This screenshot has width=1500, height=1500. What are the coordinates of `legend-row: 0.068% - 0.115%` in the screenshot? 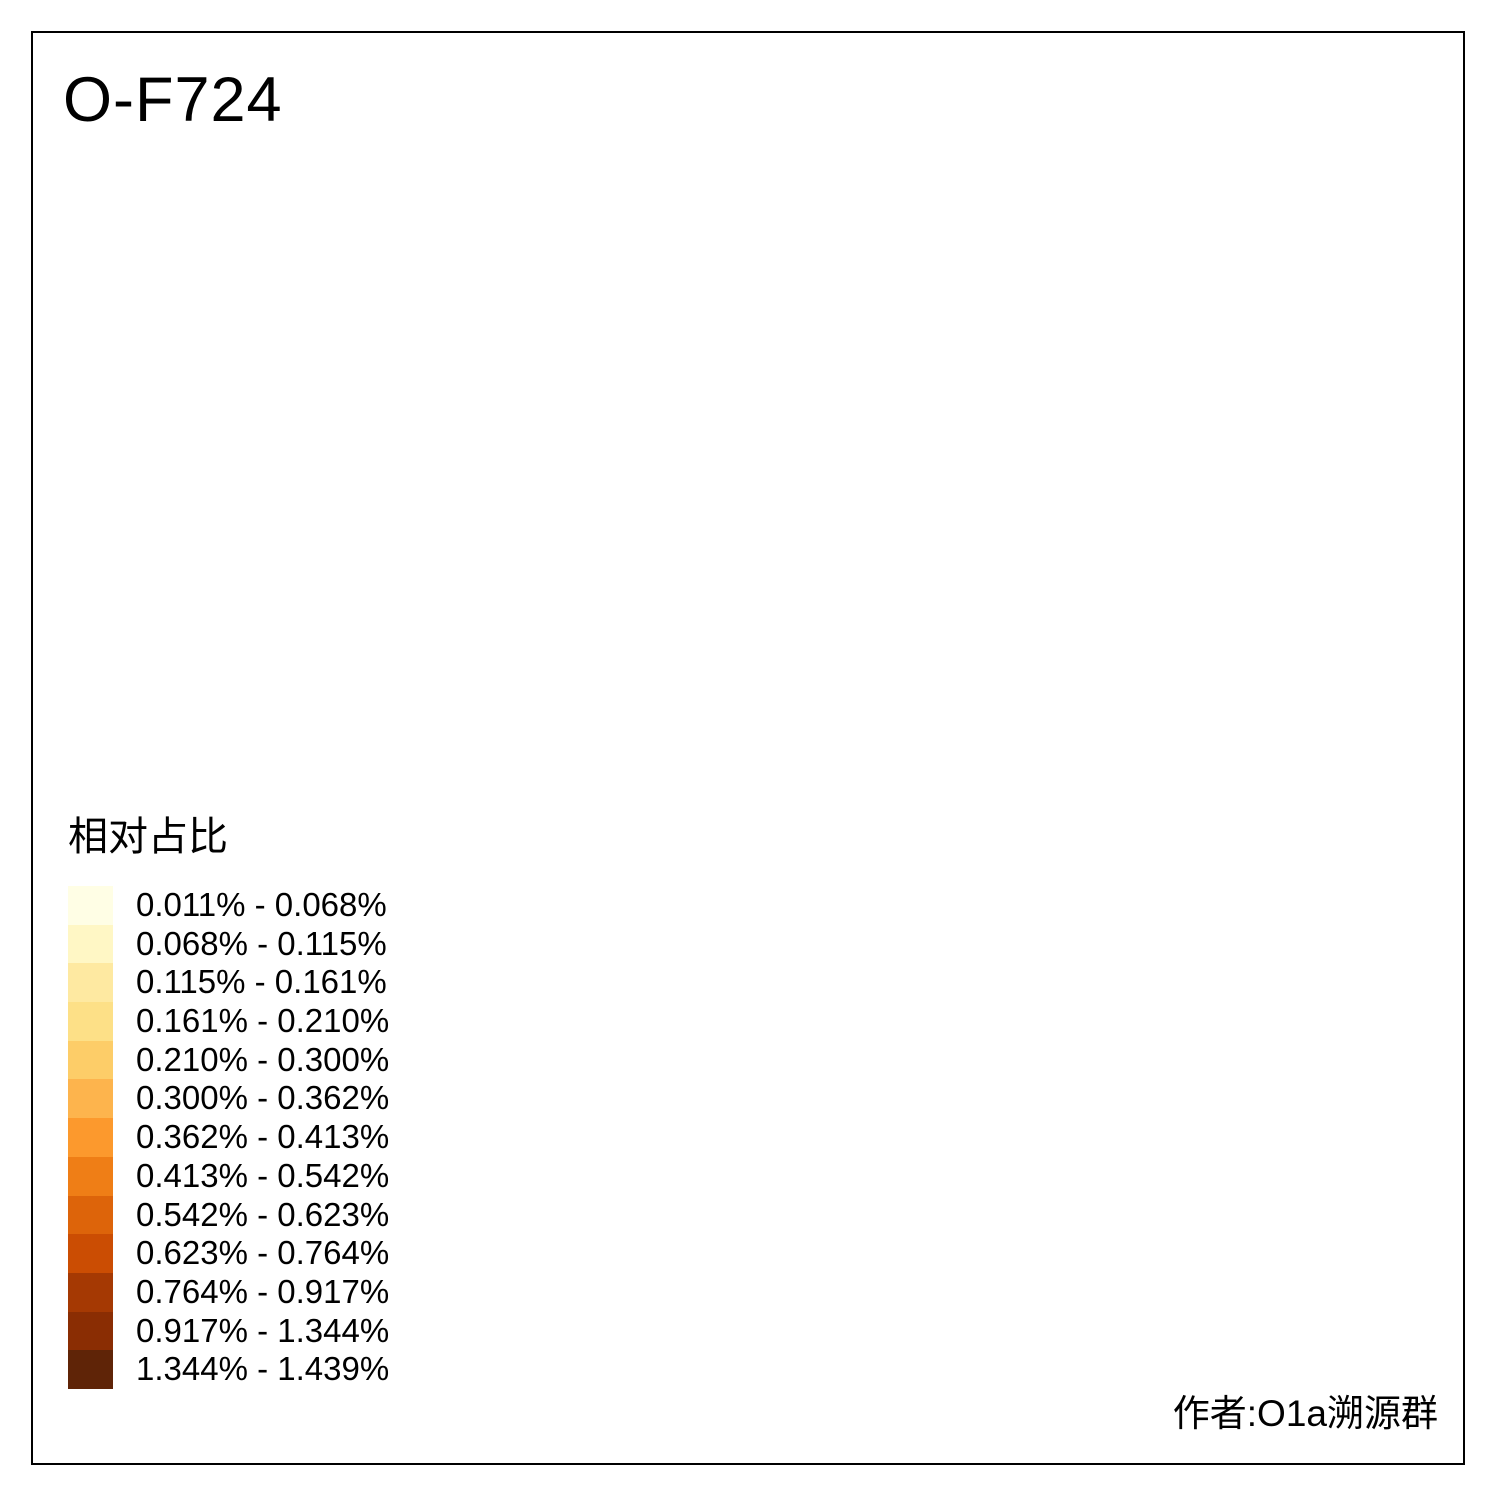 It's located at (228, 944).